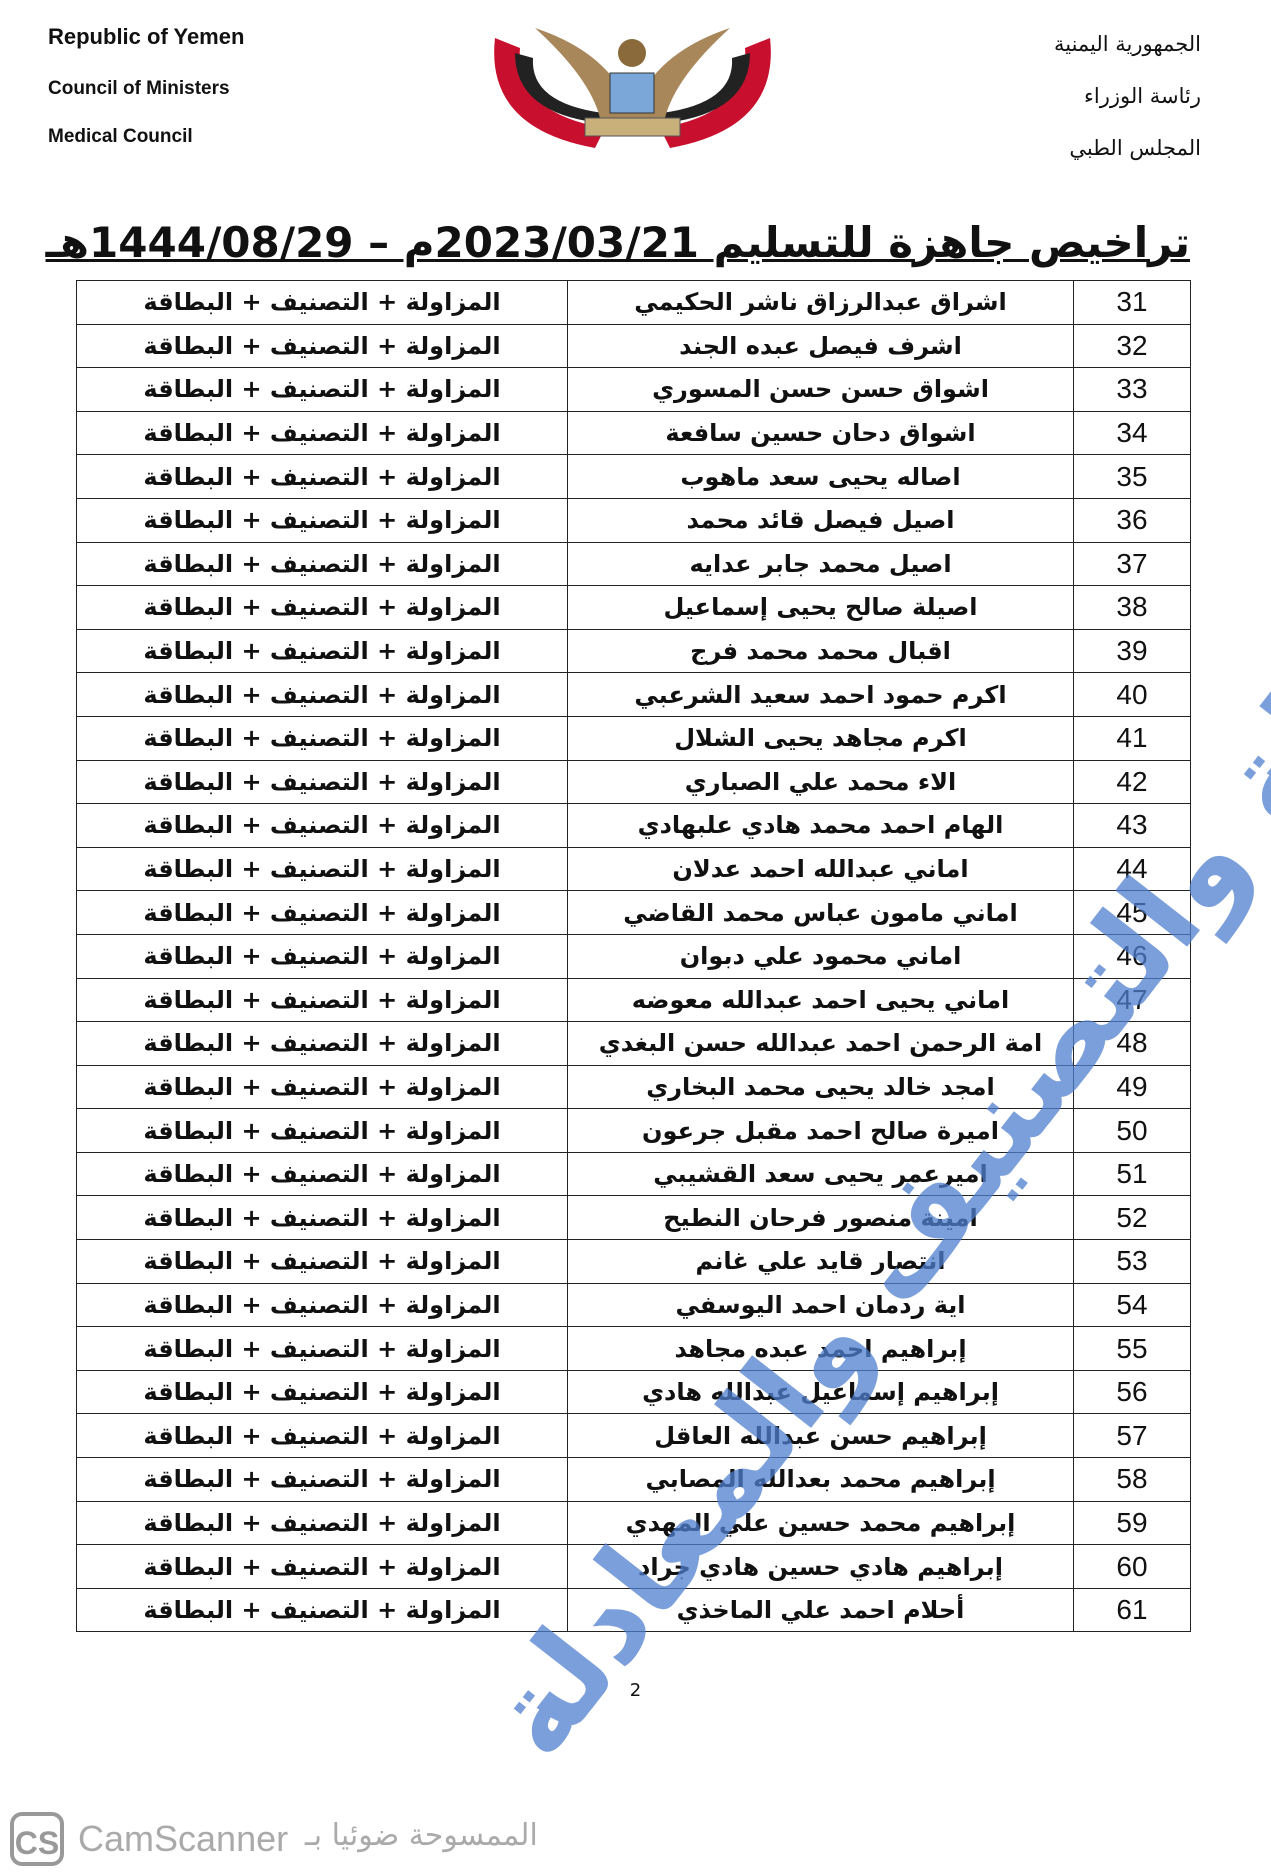 Image resolution: width=1271 pixels, height=1874 pixels. Describe the element at coordinates (820, 1305) in the screenshot. I see `cell-name: اية ردمان احمد اليوسفي` at that location.